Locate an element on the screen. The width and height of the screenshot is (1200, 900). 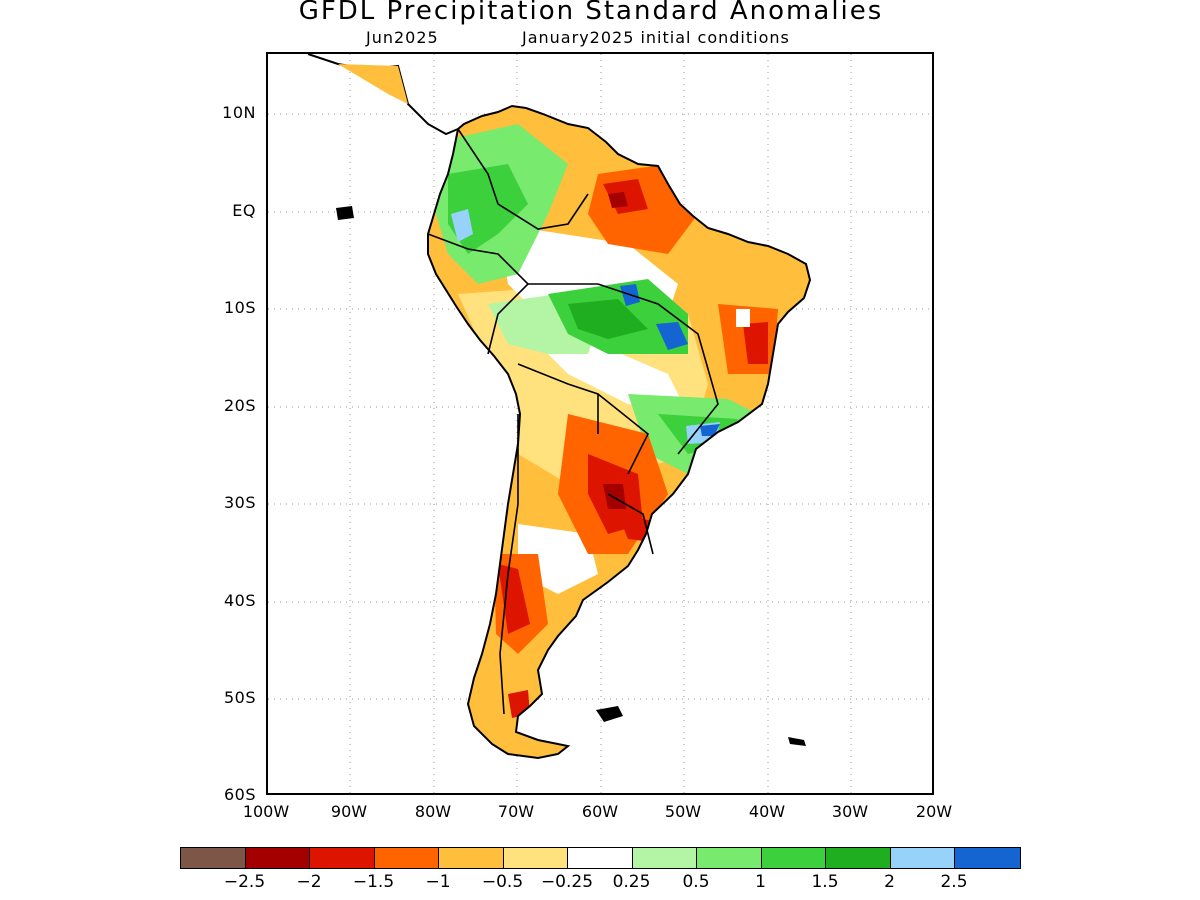
lon-label-100w: 100W is located at coordinates (266, 811).